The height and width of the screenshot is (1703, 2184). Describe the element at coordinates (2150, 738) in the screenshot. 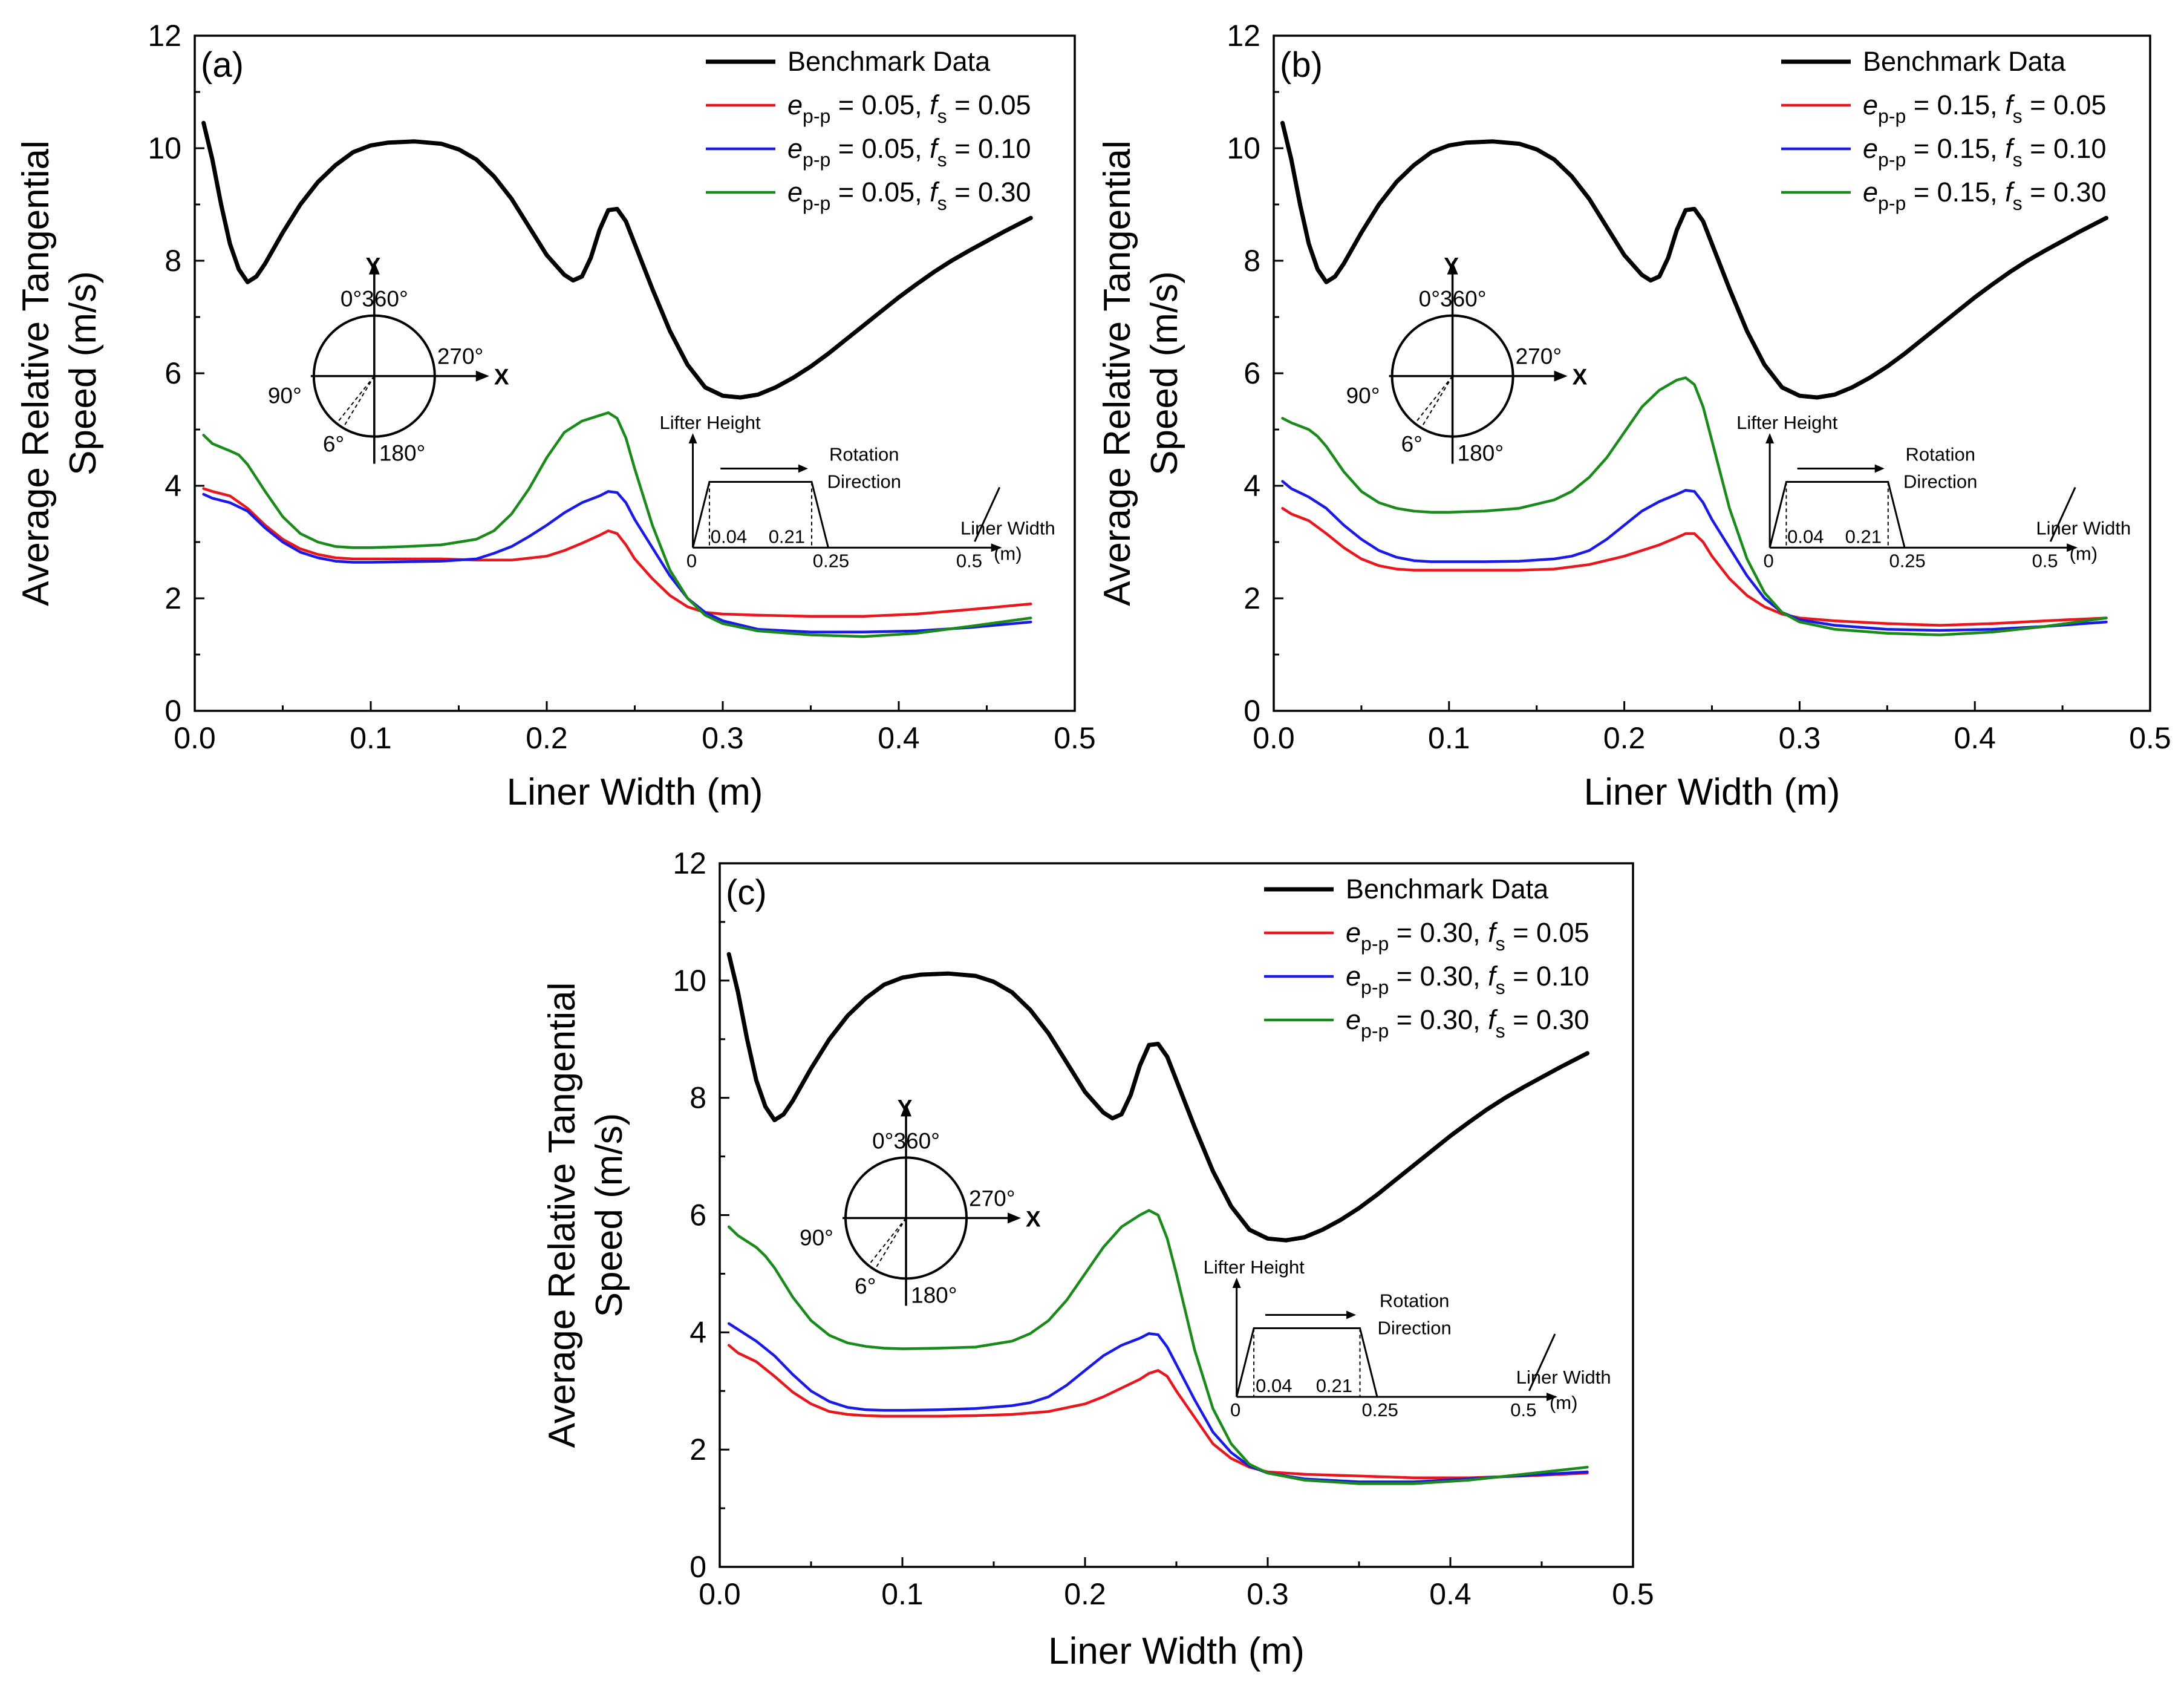

I see `x-tick-label: 0.5` at that location.